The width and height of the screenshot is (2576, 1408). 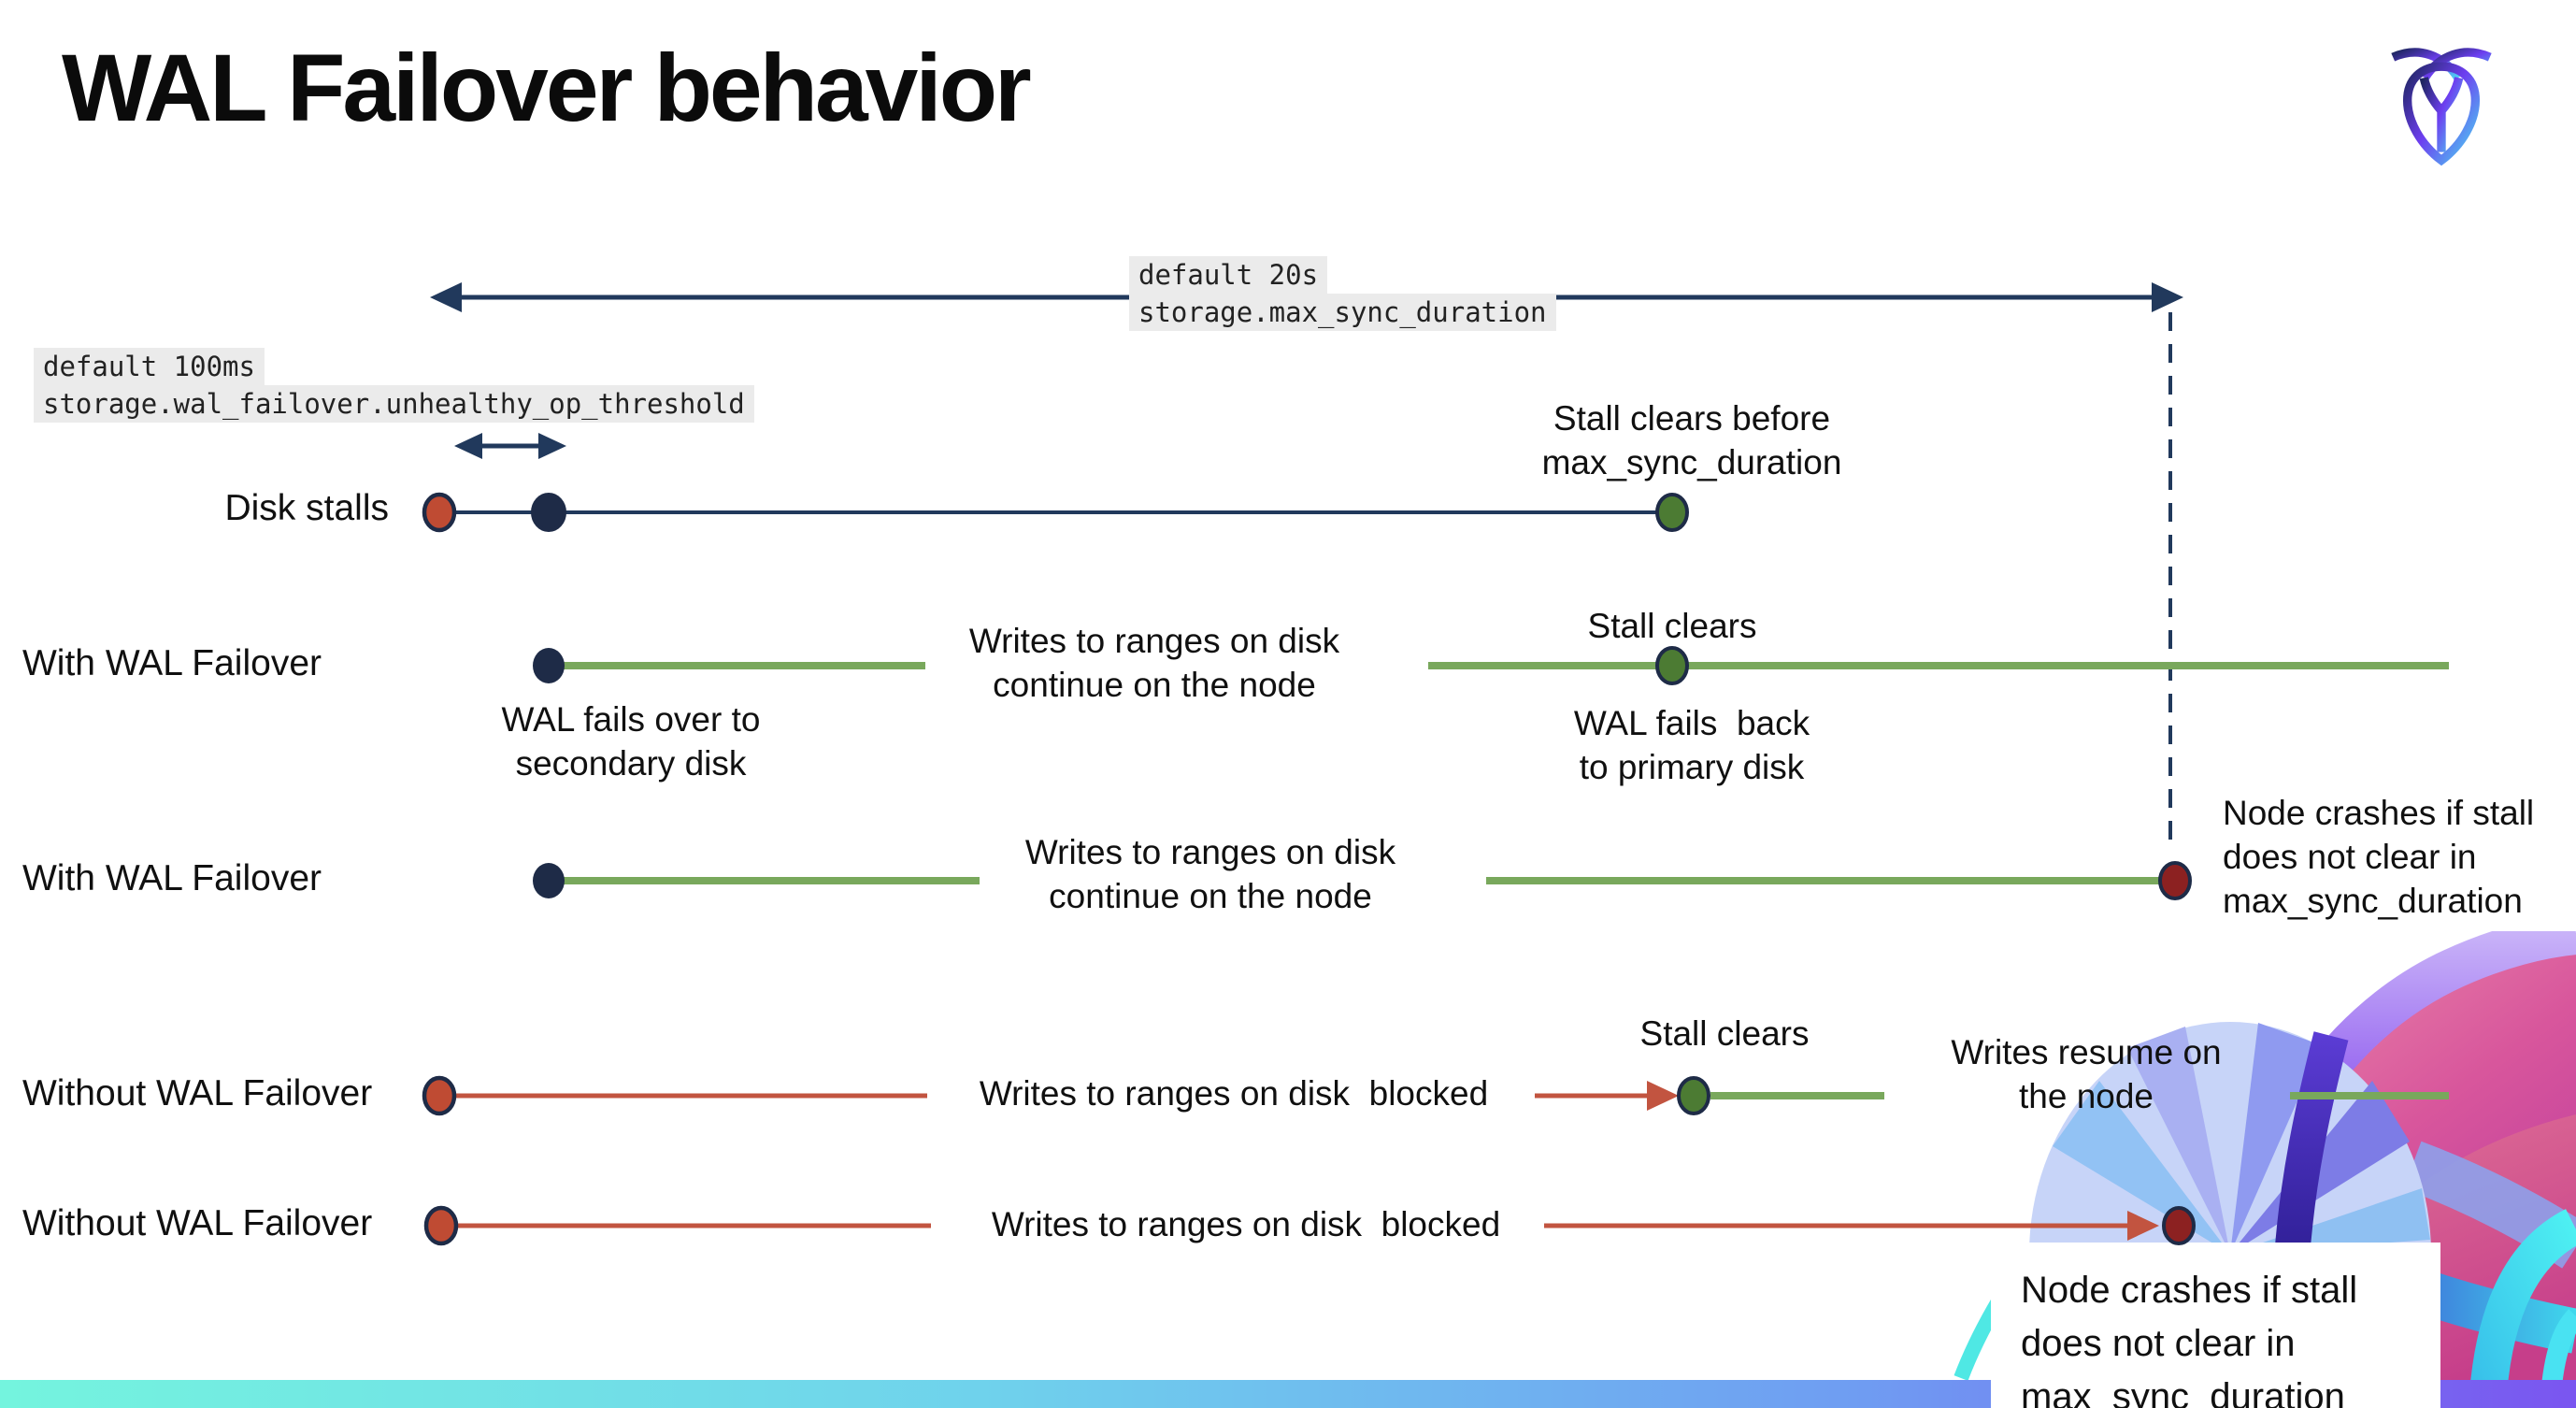 I want to click on max-sync-setting-label: storage.max_sync_duration, so click(x=1342, y=312).